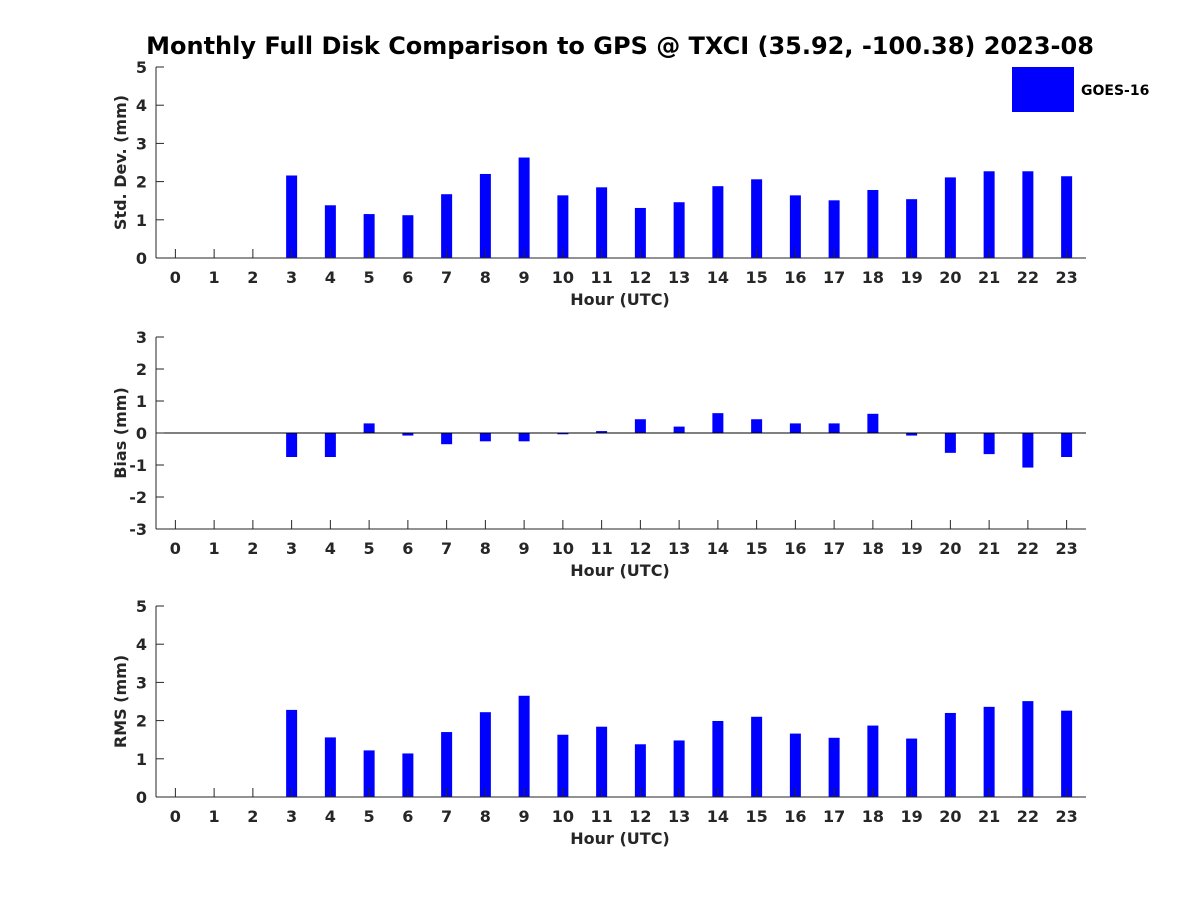 The width and height of the screenshot is (1200, 900). Describe the element at coordinates (1043, 89) in the screenshot. I see `legend-swatch` at that location.